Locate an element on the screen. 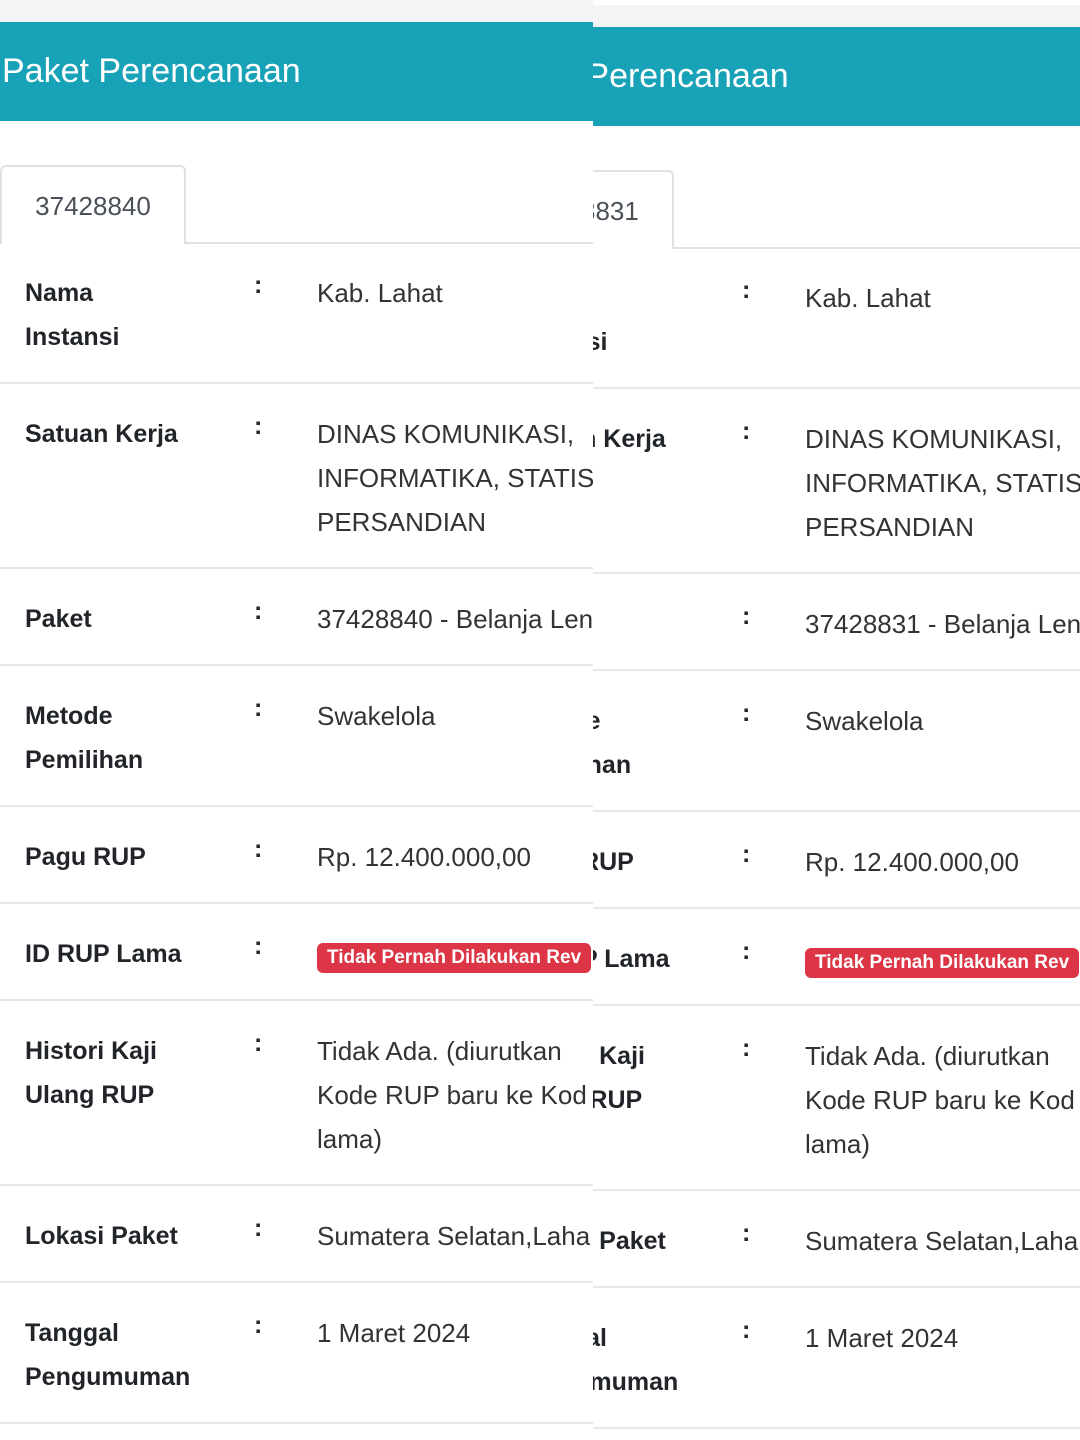 Image resolution: width=1080 pixels, height=1440 pixels. row-label: Paket is located at coordinates (58, 619).